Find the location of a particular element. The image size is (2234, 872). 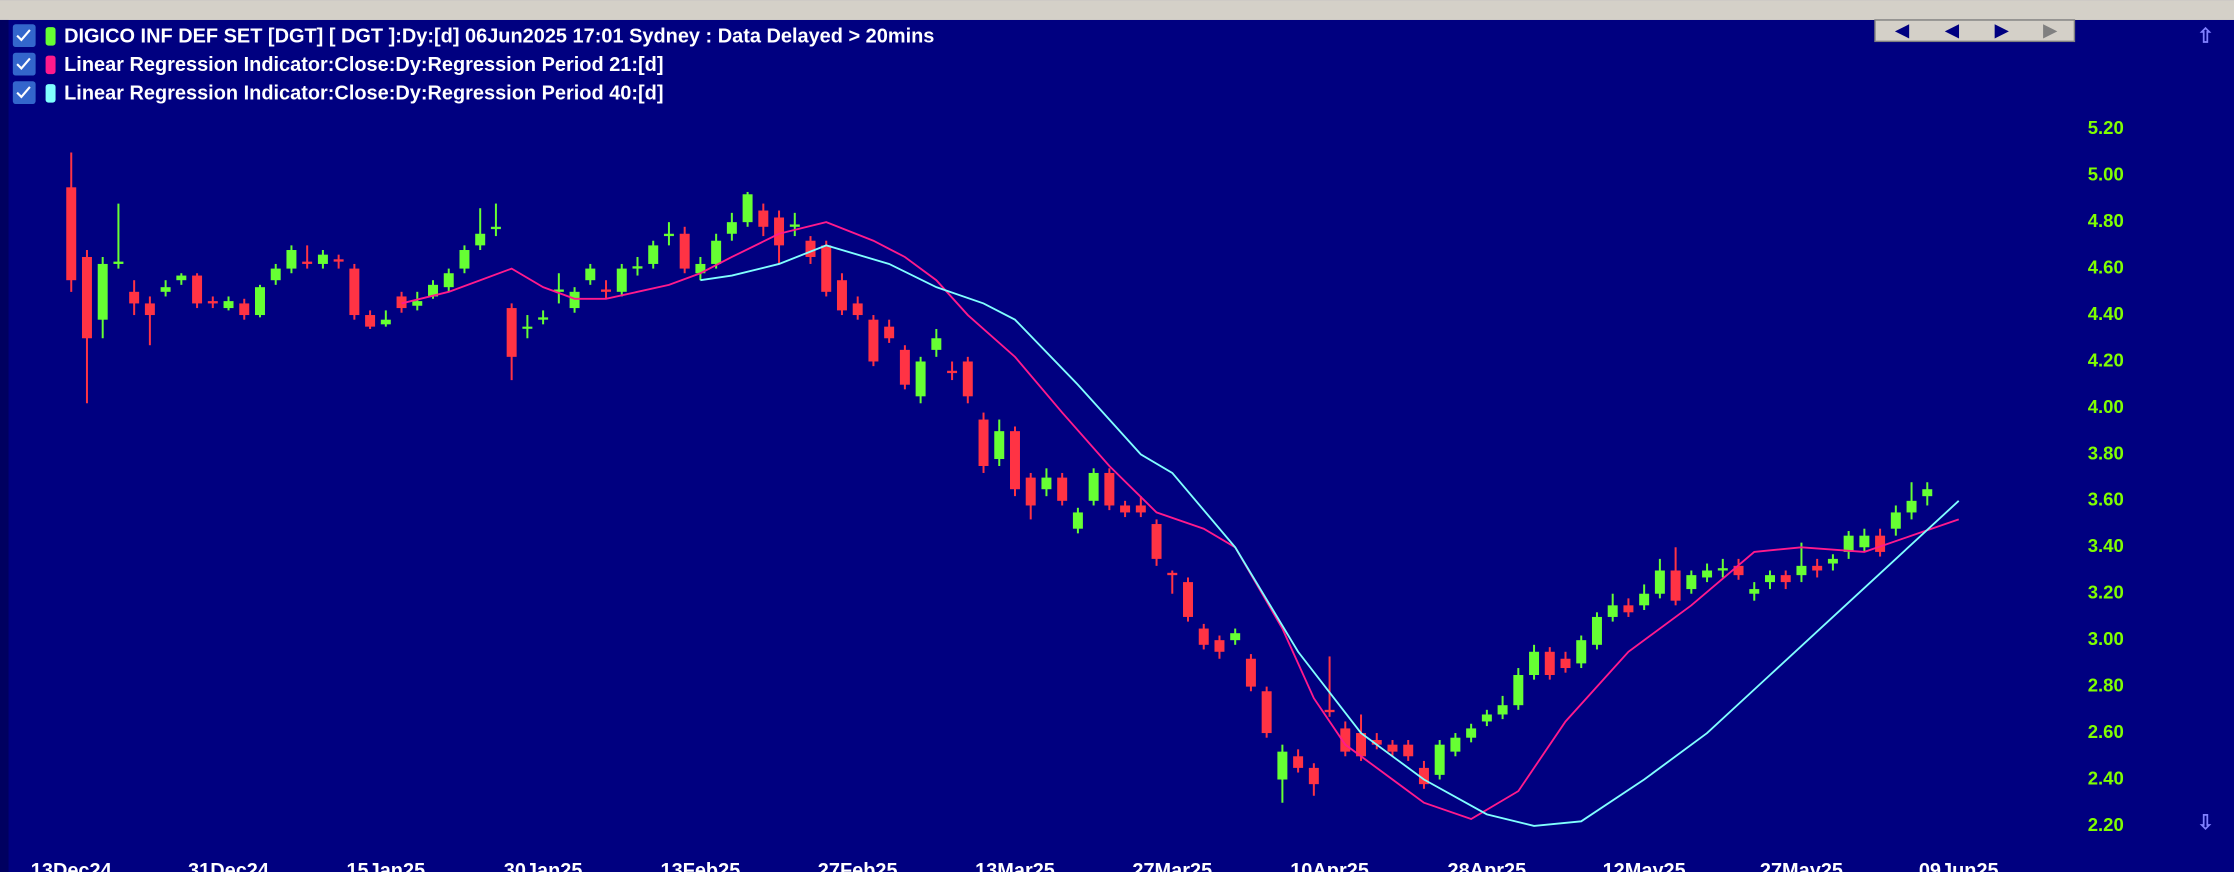

check-mark is located at coordinates (23, 35).